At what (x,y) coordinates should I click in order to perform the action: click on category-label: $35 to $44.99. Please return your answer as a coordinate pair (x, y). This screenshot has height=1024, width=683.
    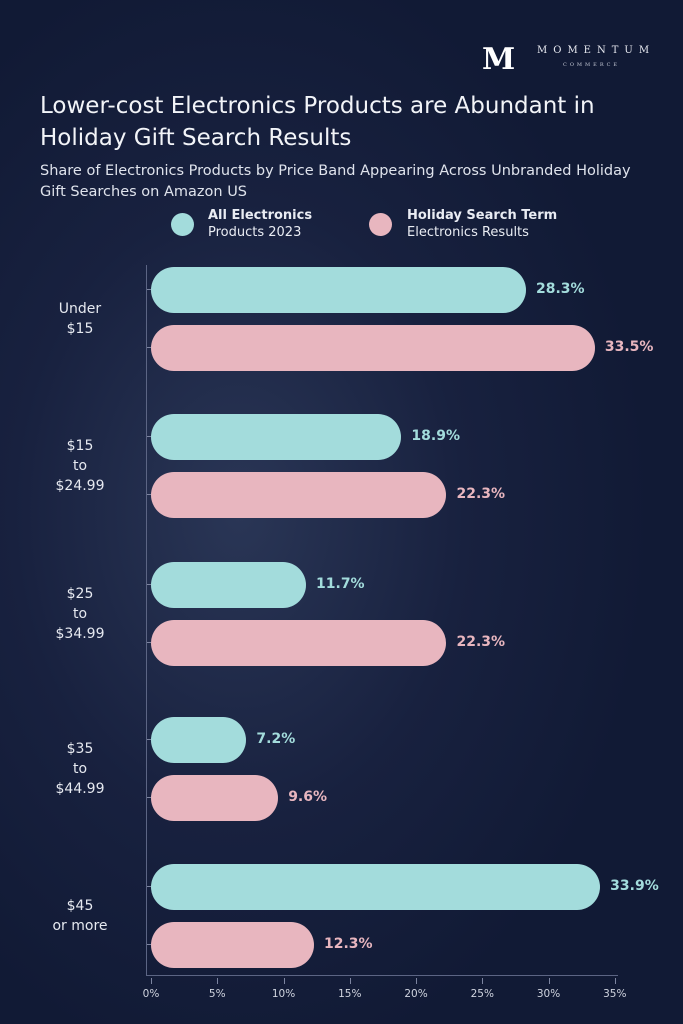
    Looking at the image, I should click on (80, 769).